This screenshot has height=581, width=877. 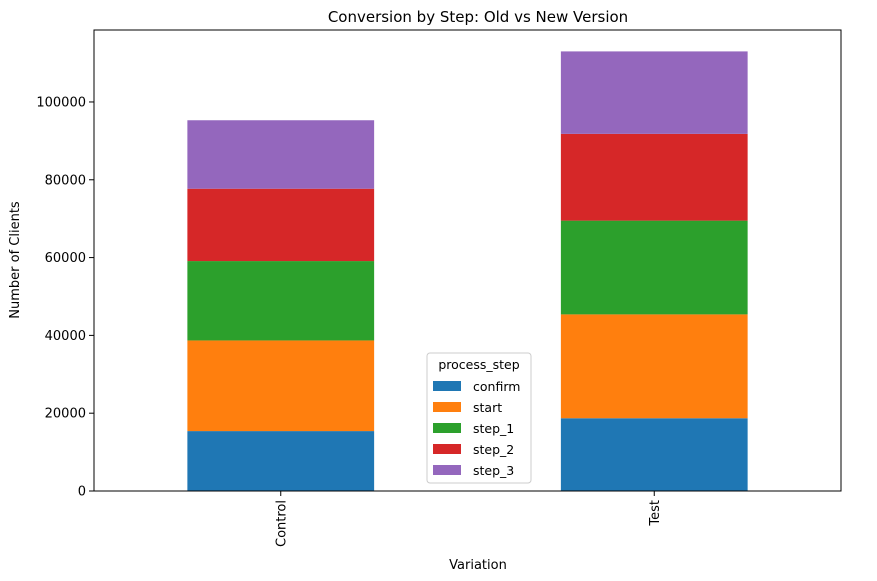 What do you see at coordinates (82, 492) in the screenshot?
I see `y-tick-label: 0` at bounding box center [82, 492].